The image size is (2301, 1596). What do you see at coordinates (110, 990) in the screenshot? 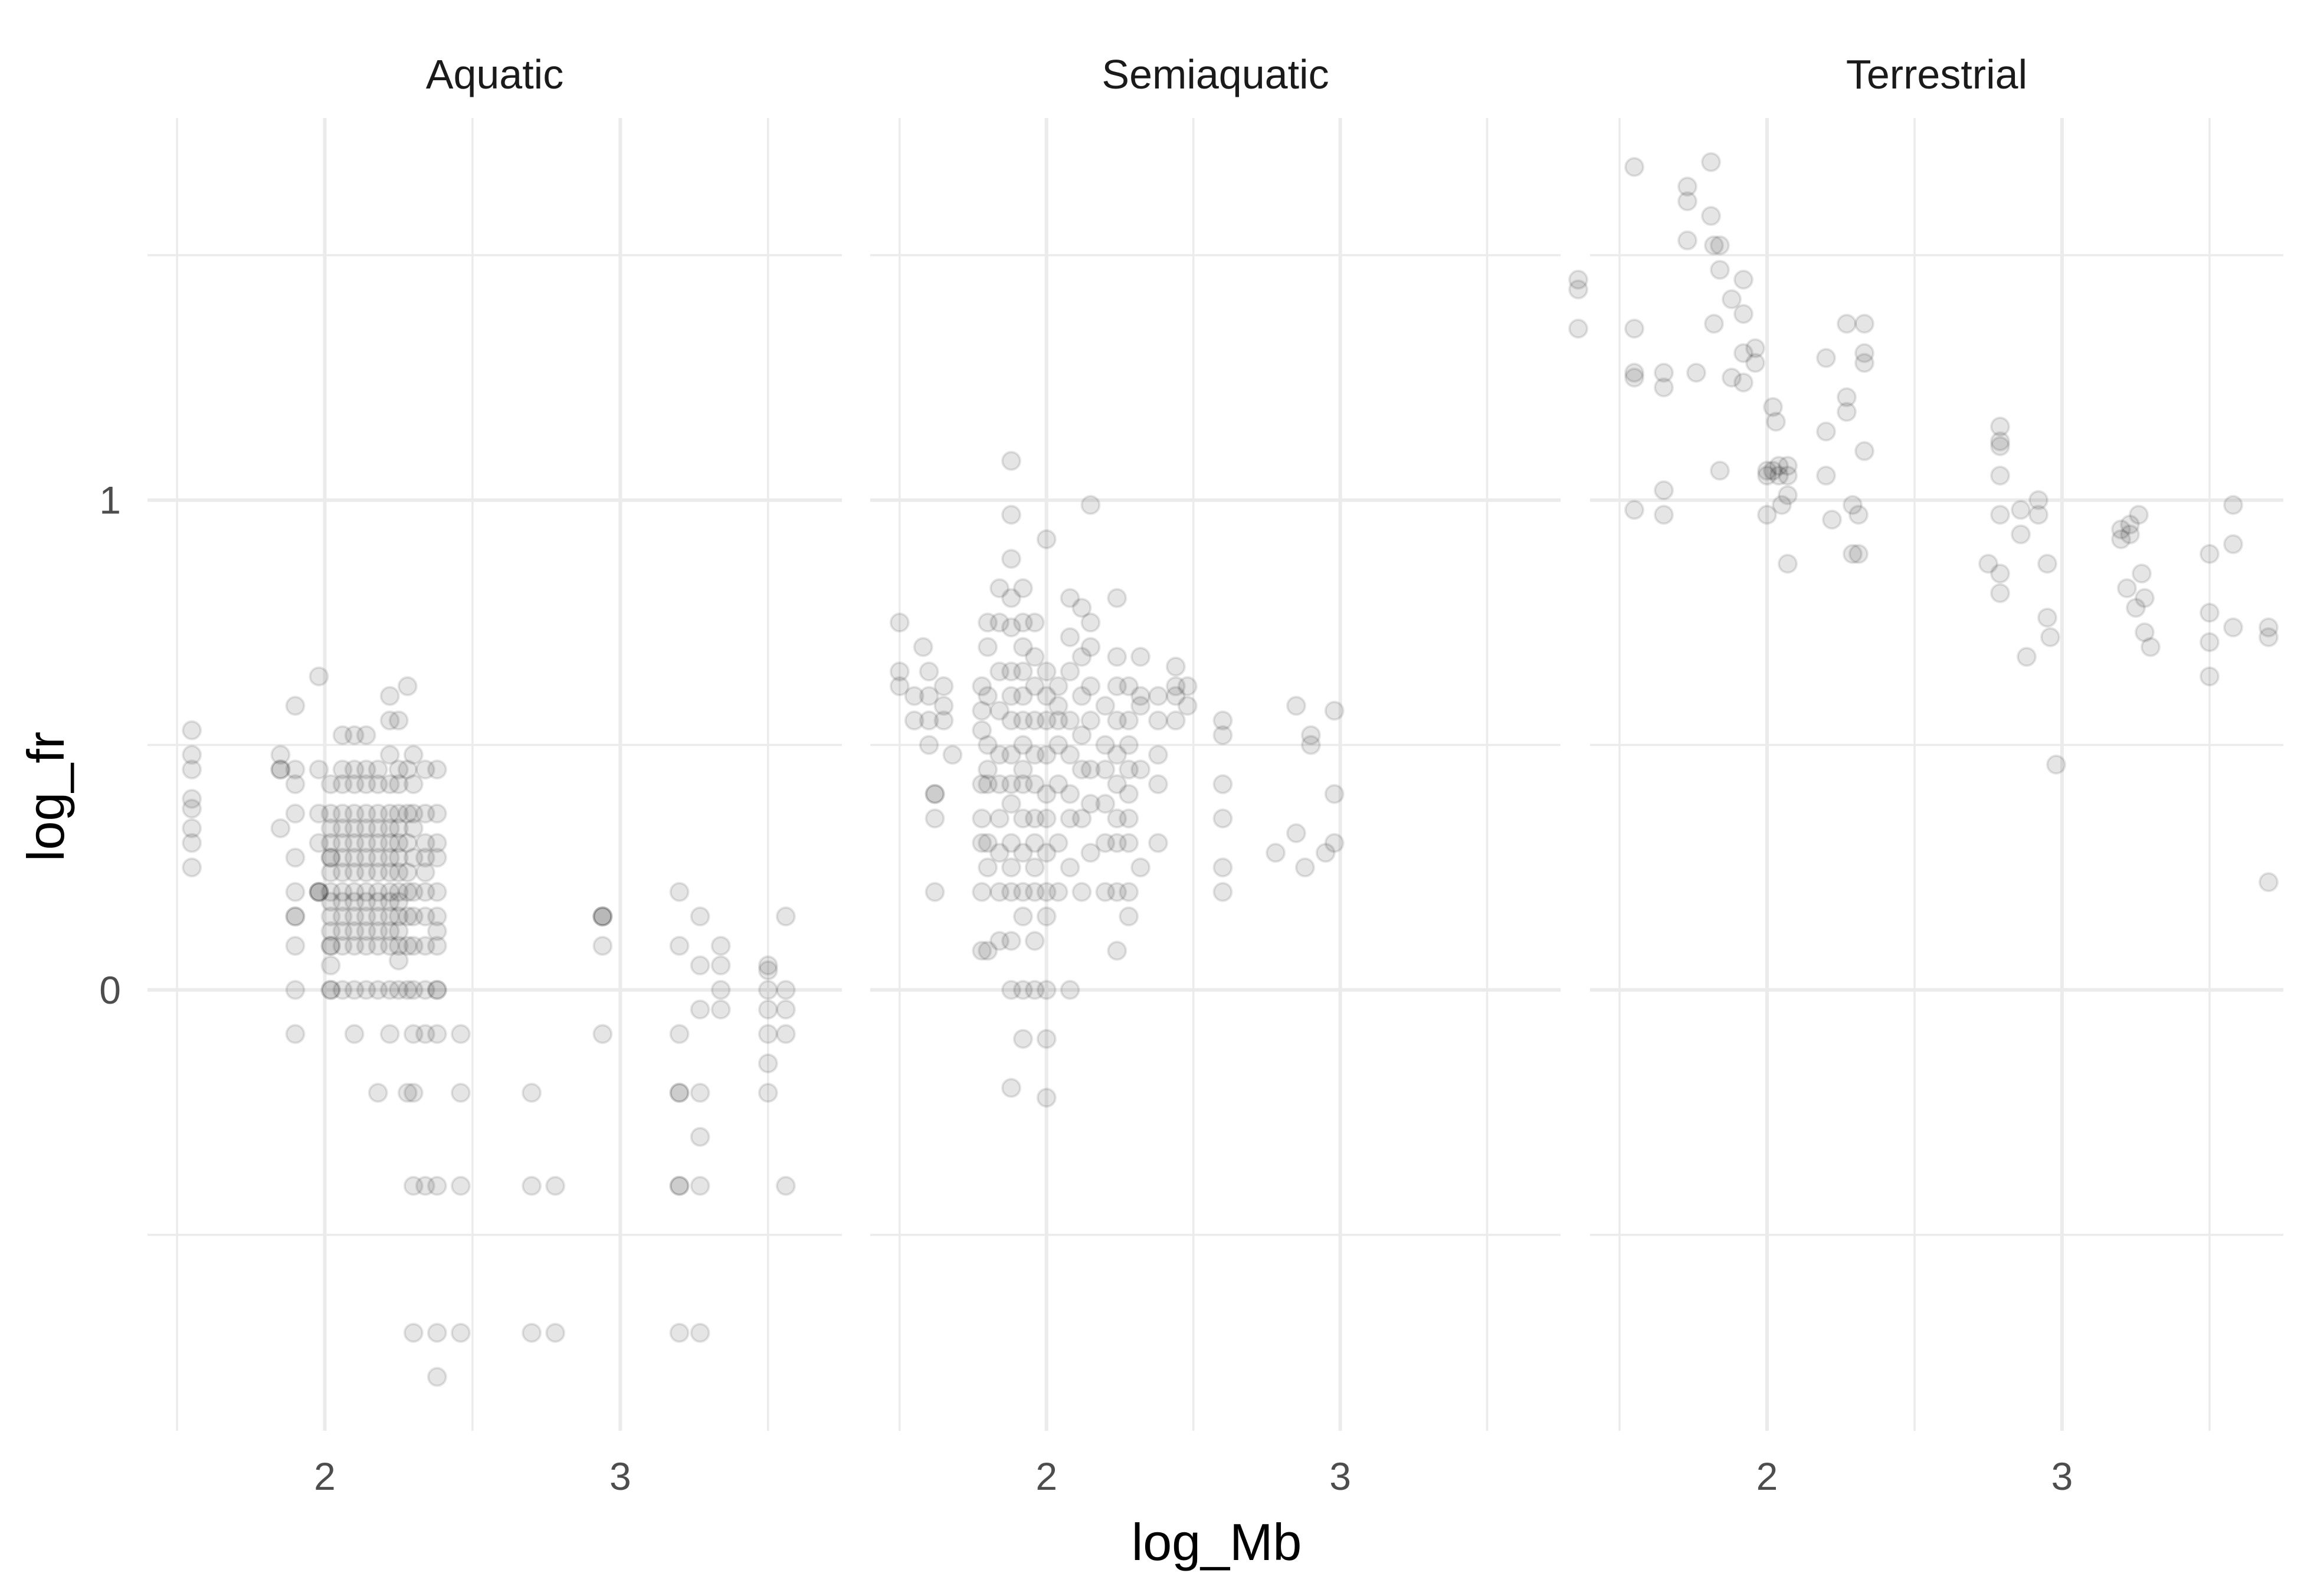
I see `y-tick-label: 0` at bounding box center [110, 990].